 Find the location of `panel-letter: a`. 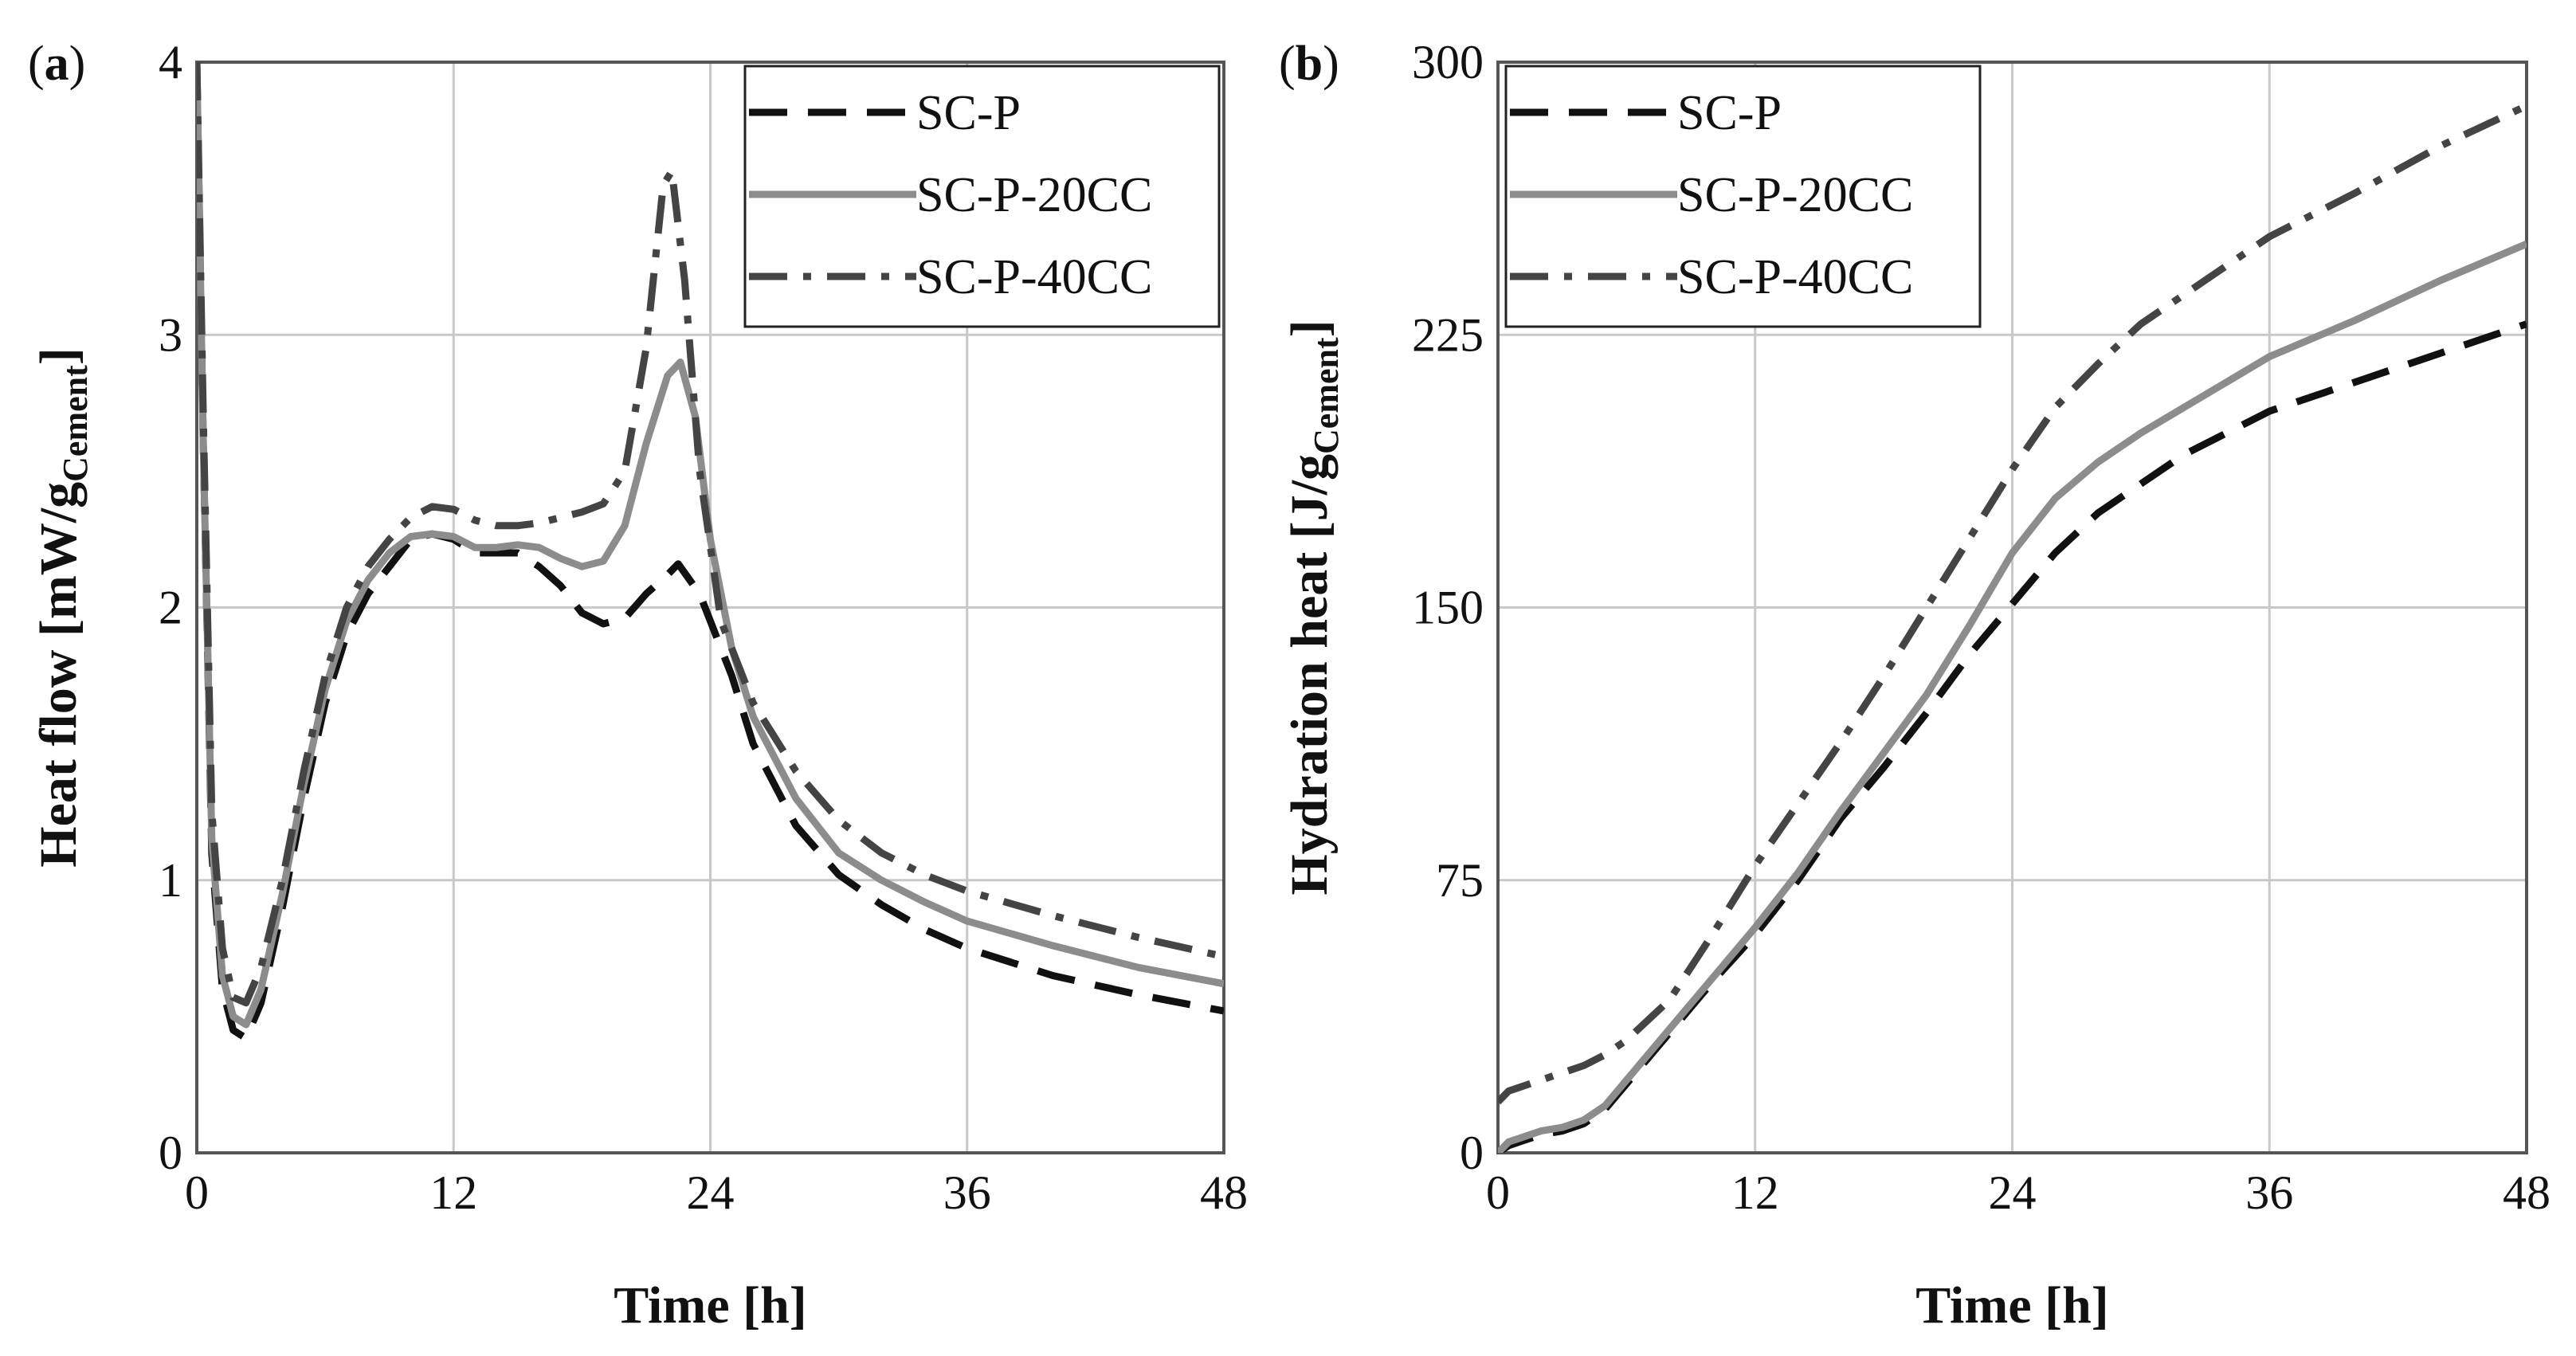

panel-letter: a is located at coordinates (57, 64).